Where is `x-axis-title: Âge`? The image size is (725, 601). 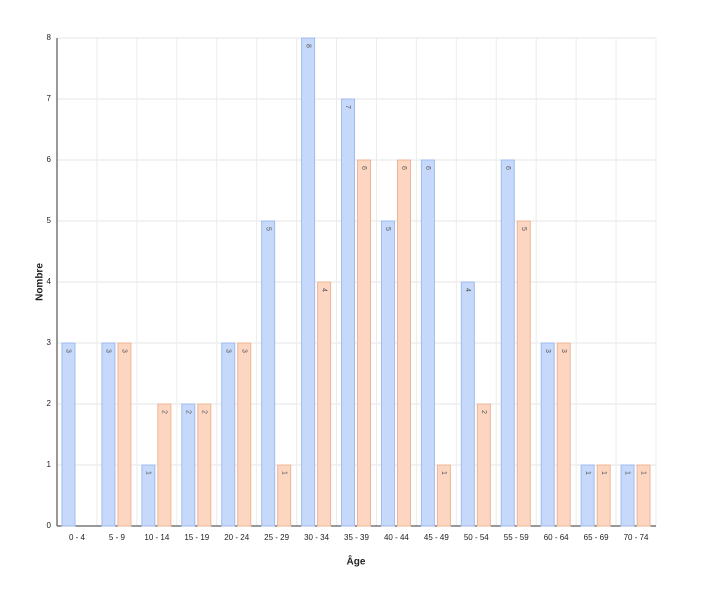
x-axis-title: Âge is located at coordinates (356, 561).